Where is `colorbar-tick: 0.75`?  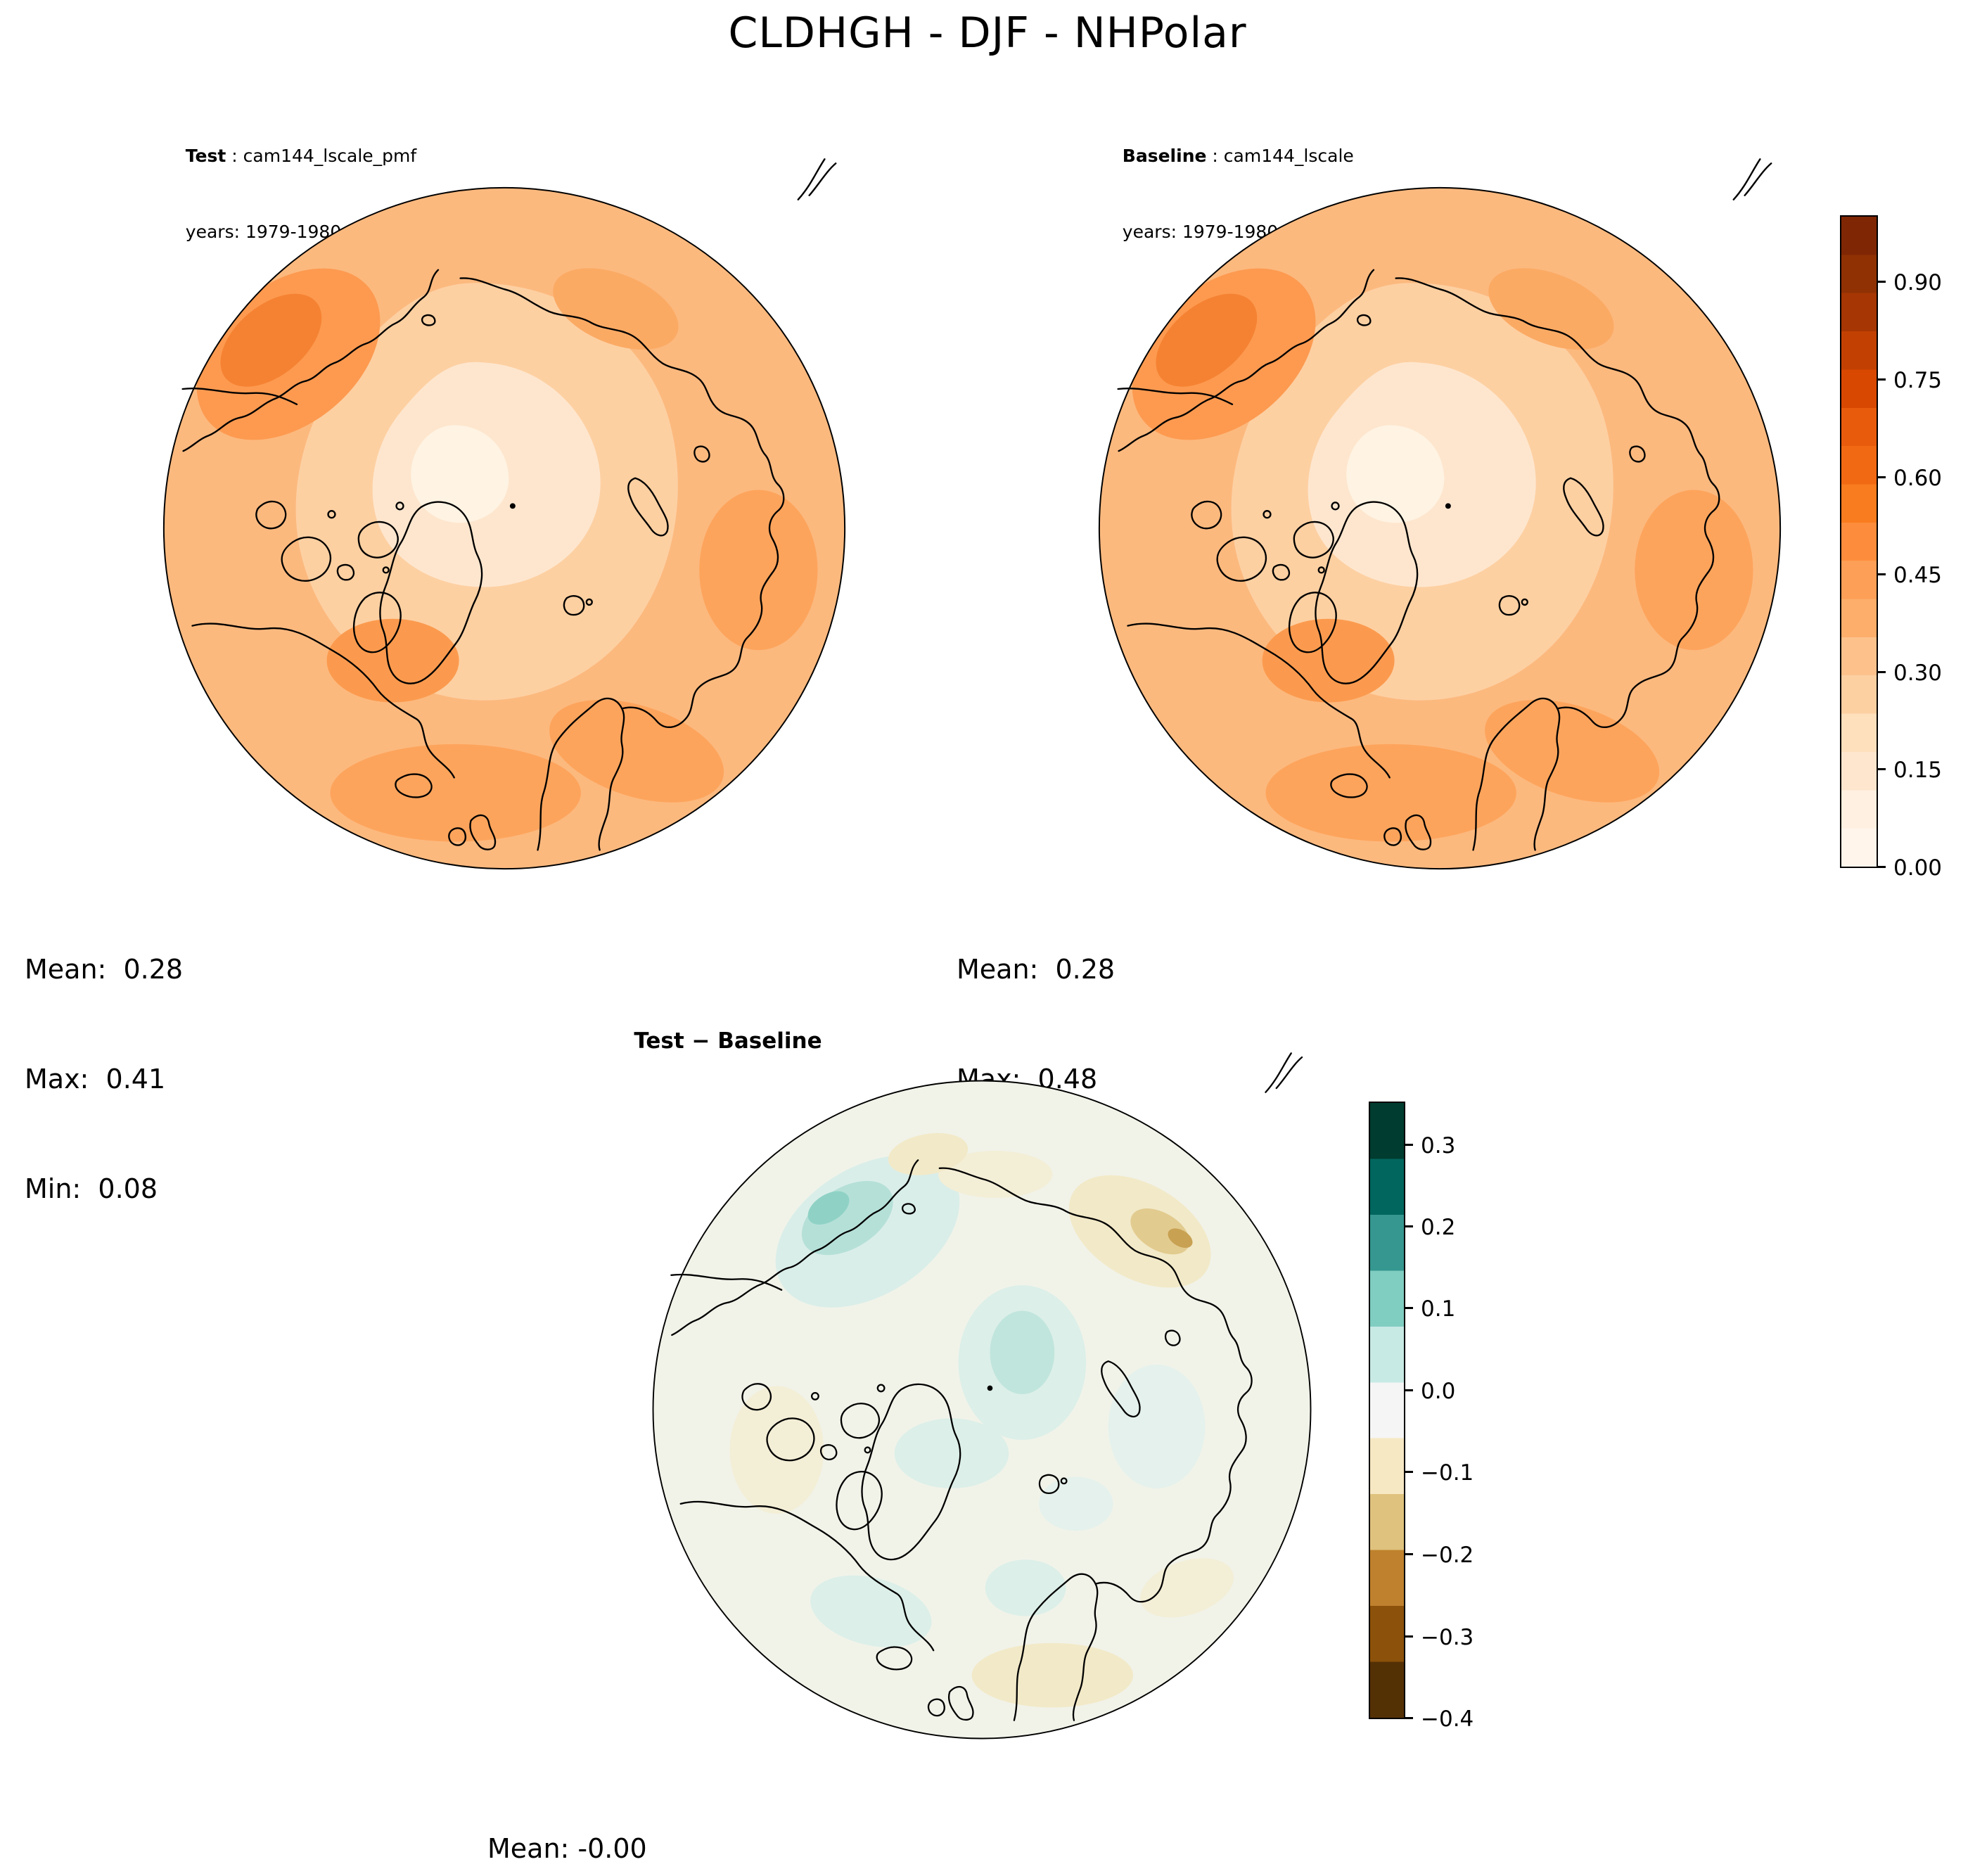 colorbar-tick: 0.75 is located at coordinates (1909, 381).